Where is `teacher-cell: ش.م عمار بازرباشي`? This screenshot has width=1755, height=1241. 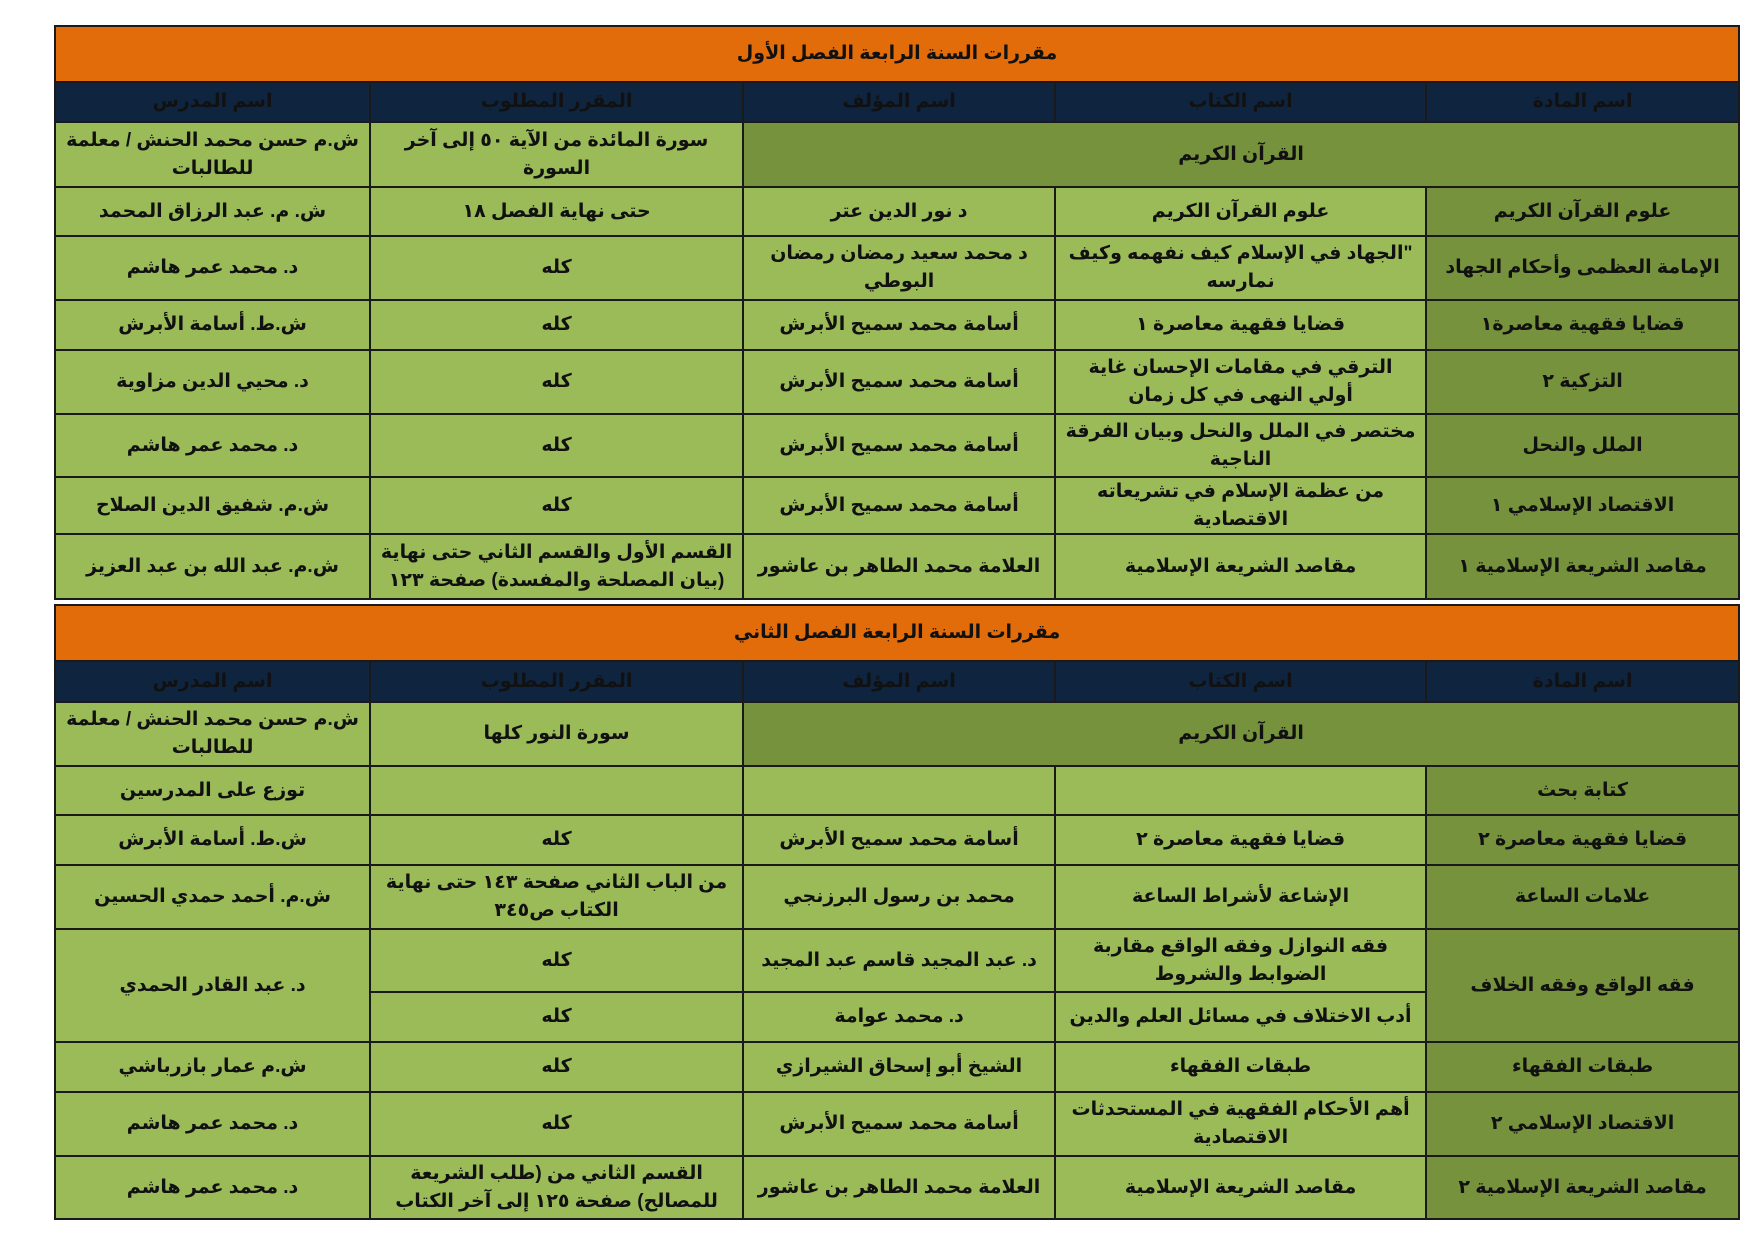
teacher-cell: ش.م عمار بازرباشي is located at coordinates (212, 1067).